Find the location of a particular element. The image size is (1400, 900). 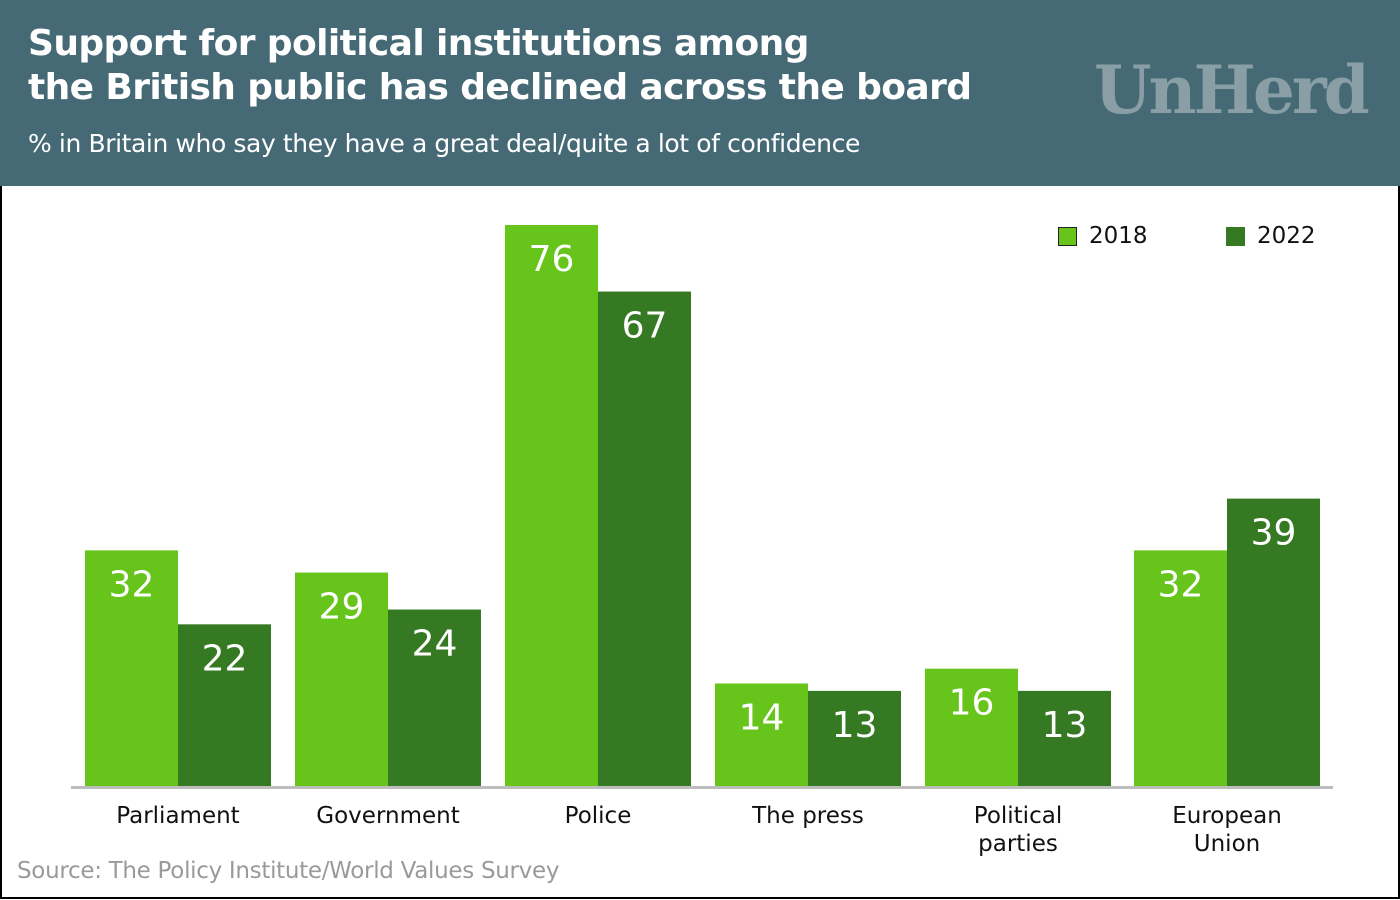

legend-label-2022: 2022 is located at coordinates (1286, 236).